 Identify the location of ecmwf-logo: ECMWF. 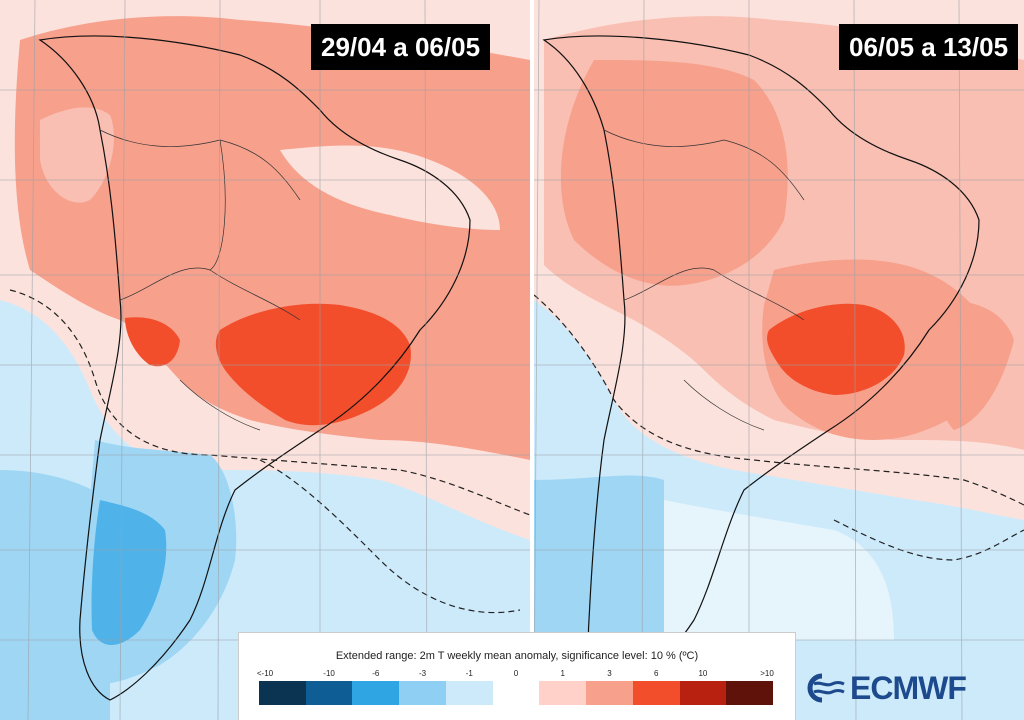
(883, 687).